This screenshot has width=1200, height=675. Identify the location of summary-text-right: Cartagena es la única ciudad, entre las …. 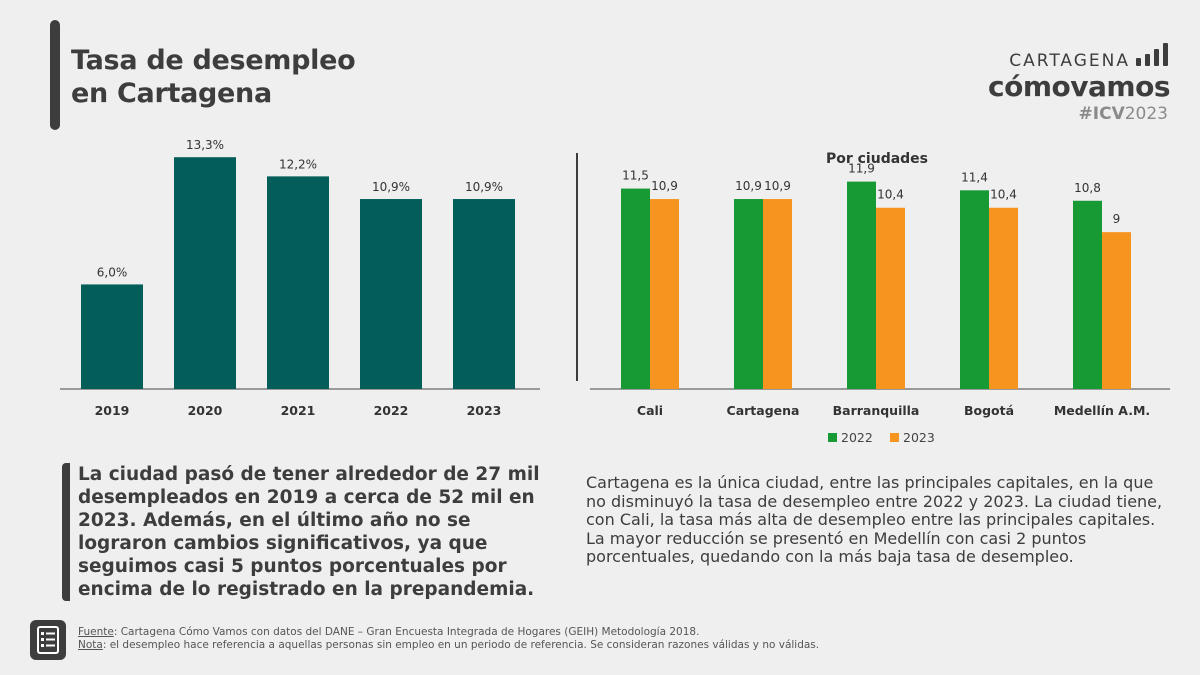
(874, 519).